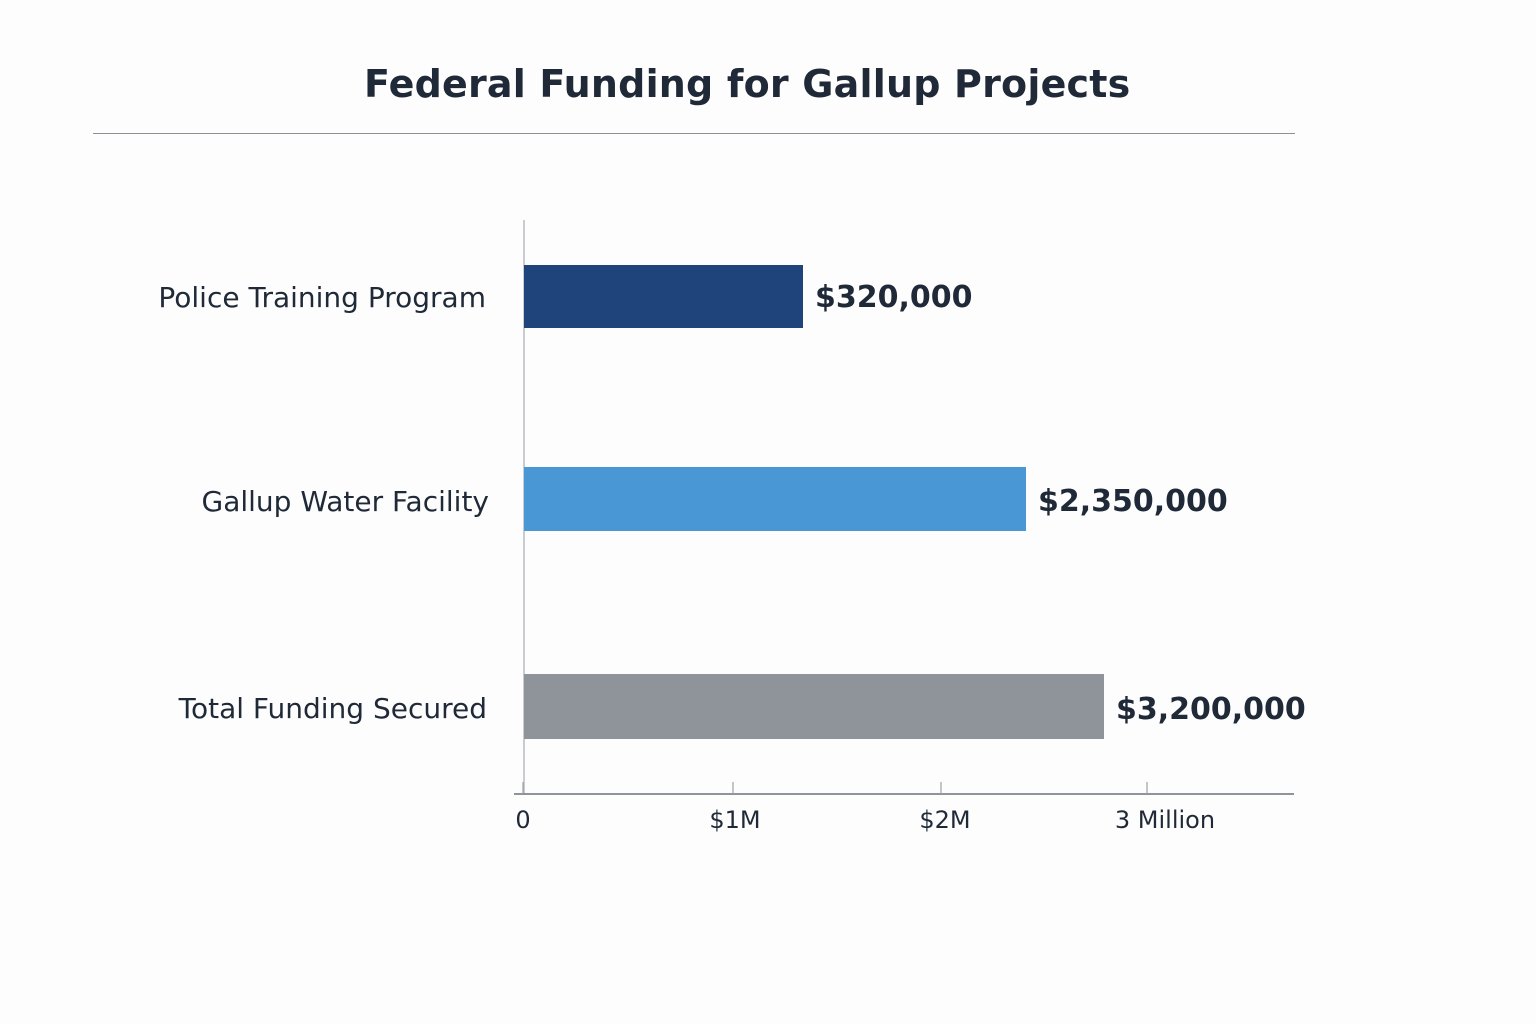 The height and width of the screenshot is (1024, 1536). I want to click on bar-row: Gallup Water Facility $2,350,000, so click(715, 499).